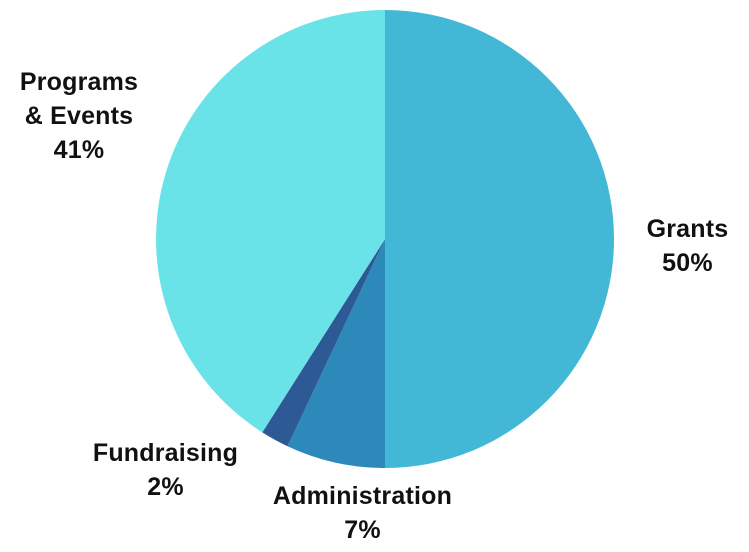  Describe the element at coordinates (687, 262) in the screenshot. I see `label-grants-percent: 50%` at that location.